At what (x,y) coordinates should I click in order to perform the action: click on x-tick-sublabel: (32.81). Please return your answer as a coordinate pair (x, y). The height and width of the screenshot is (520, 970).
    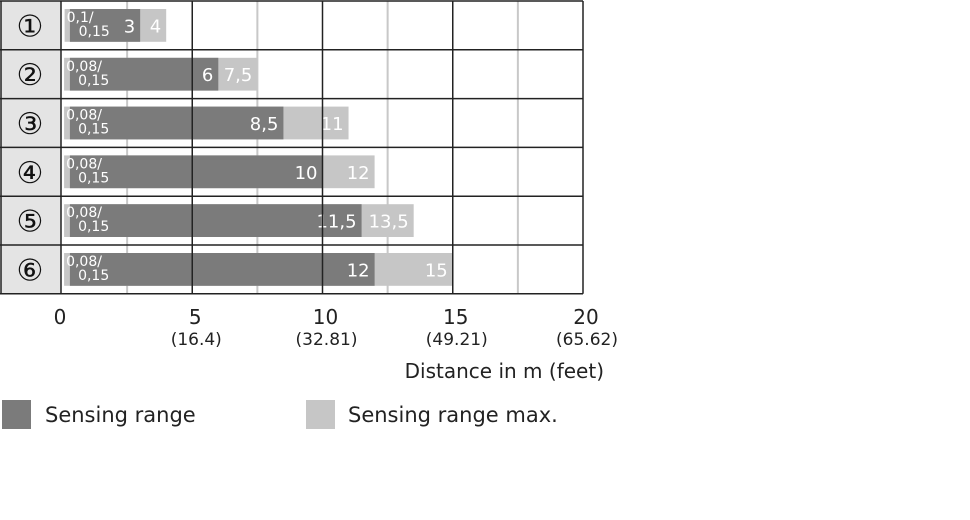
    Looking at the image, I should click on (327, 340).